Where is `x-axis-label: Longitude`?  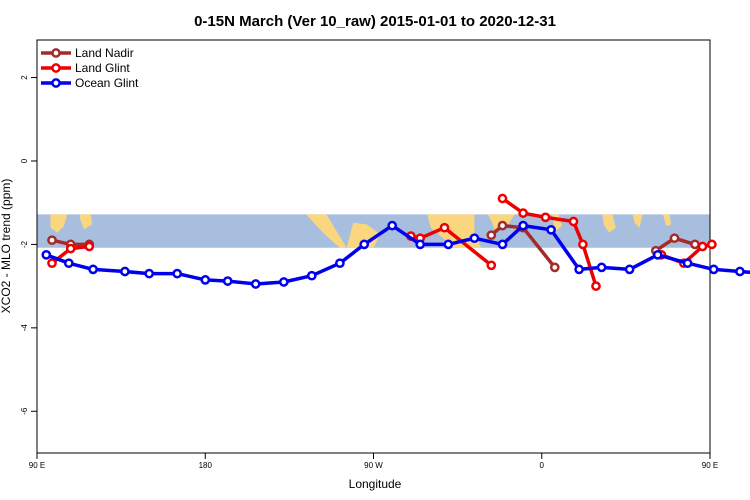 x-axis-label: Longitude is located at coordinates (375, 484).